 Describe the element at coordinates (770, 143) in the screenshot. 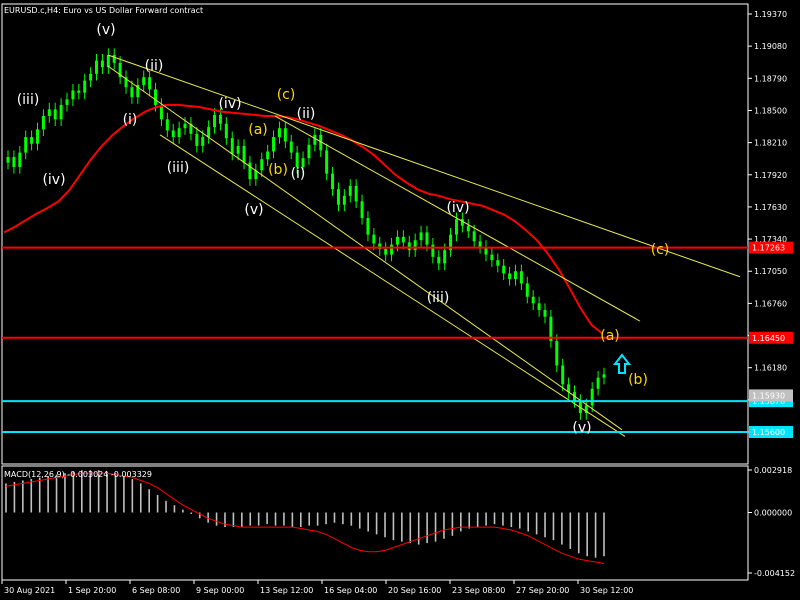

I see `main-y-tick-label: 1.18210` at that location.